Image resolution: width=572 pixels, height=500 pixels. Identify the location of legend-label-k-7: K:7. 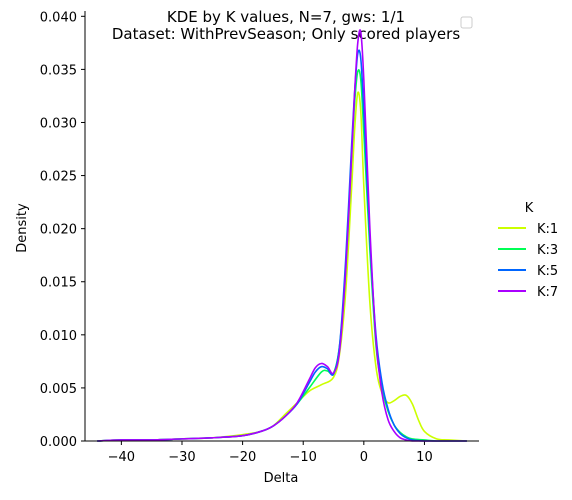
(547, 292).